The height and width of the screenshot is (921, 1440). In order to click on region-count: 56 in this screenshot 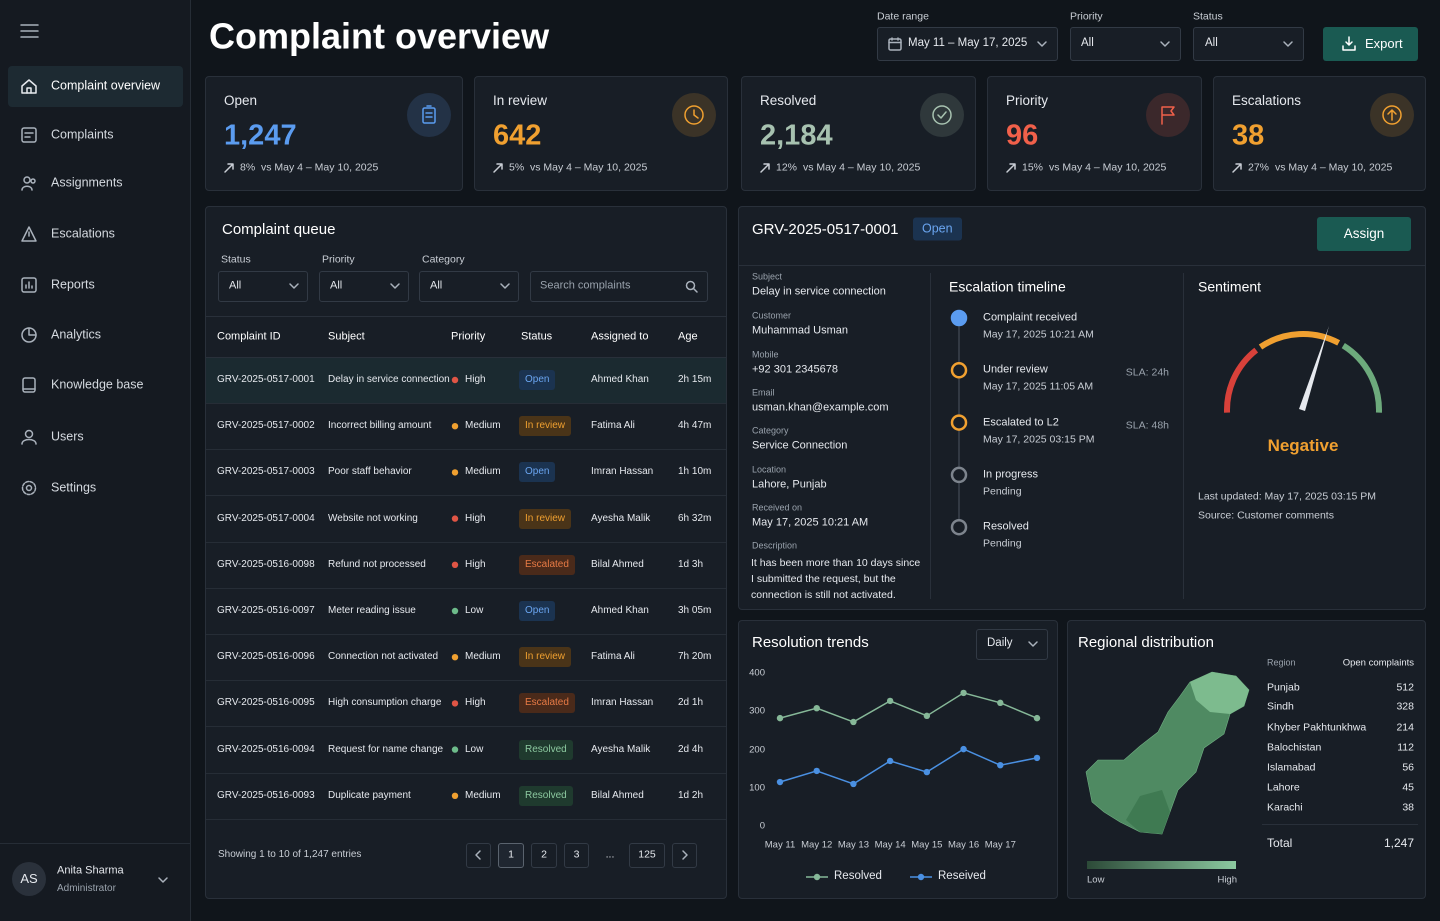, I will do `click(1408, 767)`.